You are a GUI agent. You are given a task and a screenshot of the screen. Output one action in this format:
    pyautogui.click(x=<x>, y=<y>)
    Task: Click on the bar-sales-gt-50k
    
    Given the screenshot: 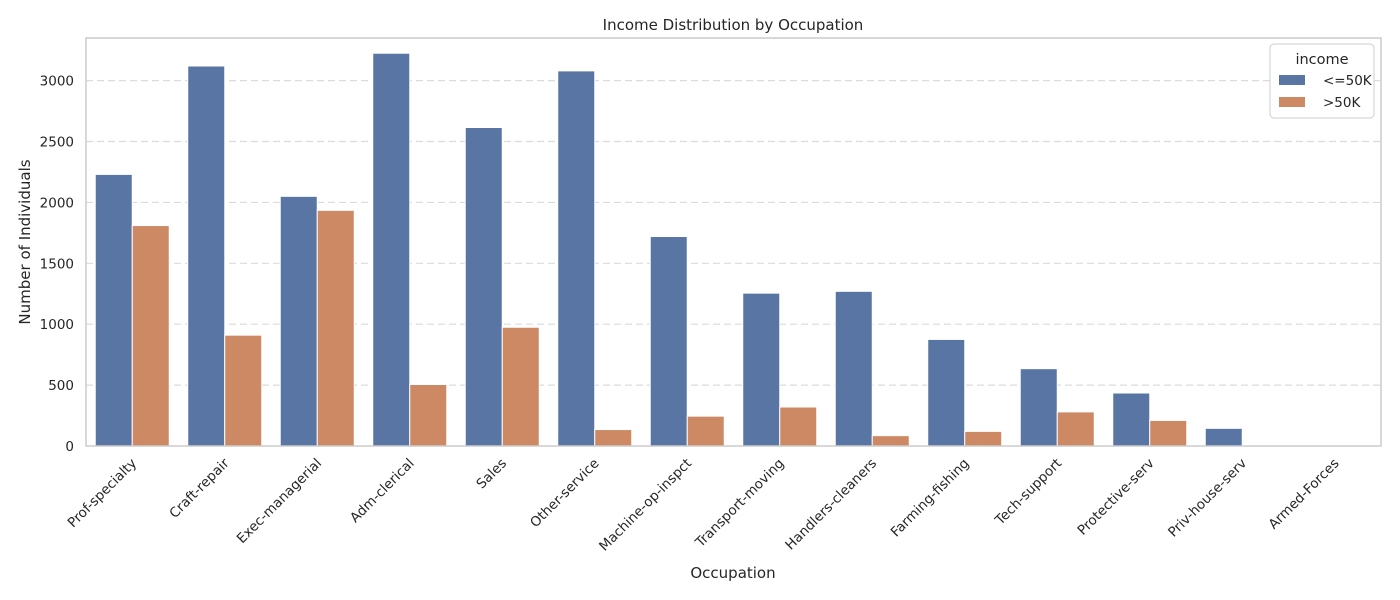 What is the action you would take?
    pyautogui.click(x=520, y=386)
    